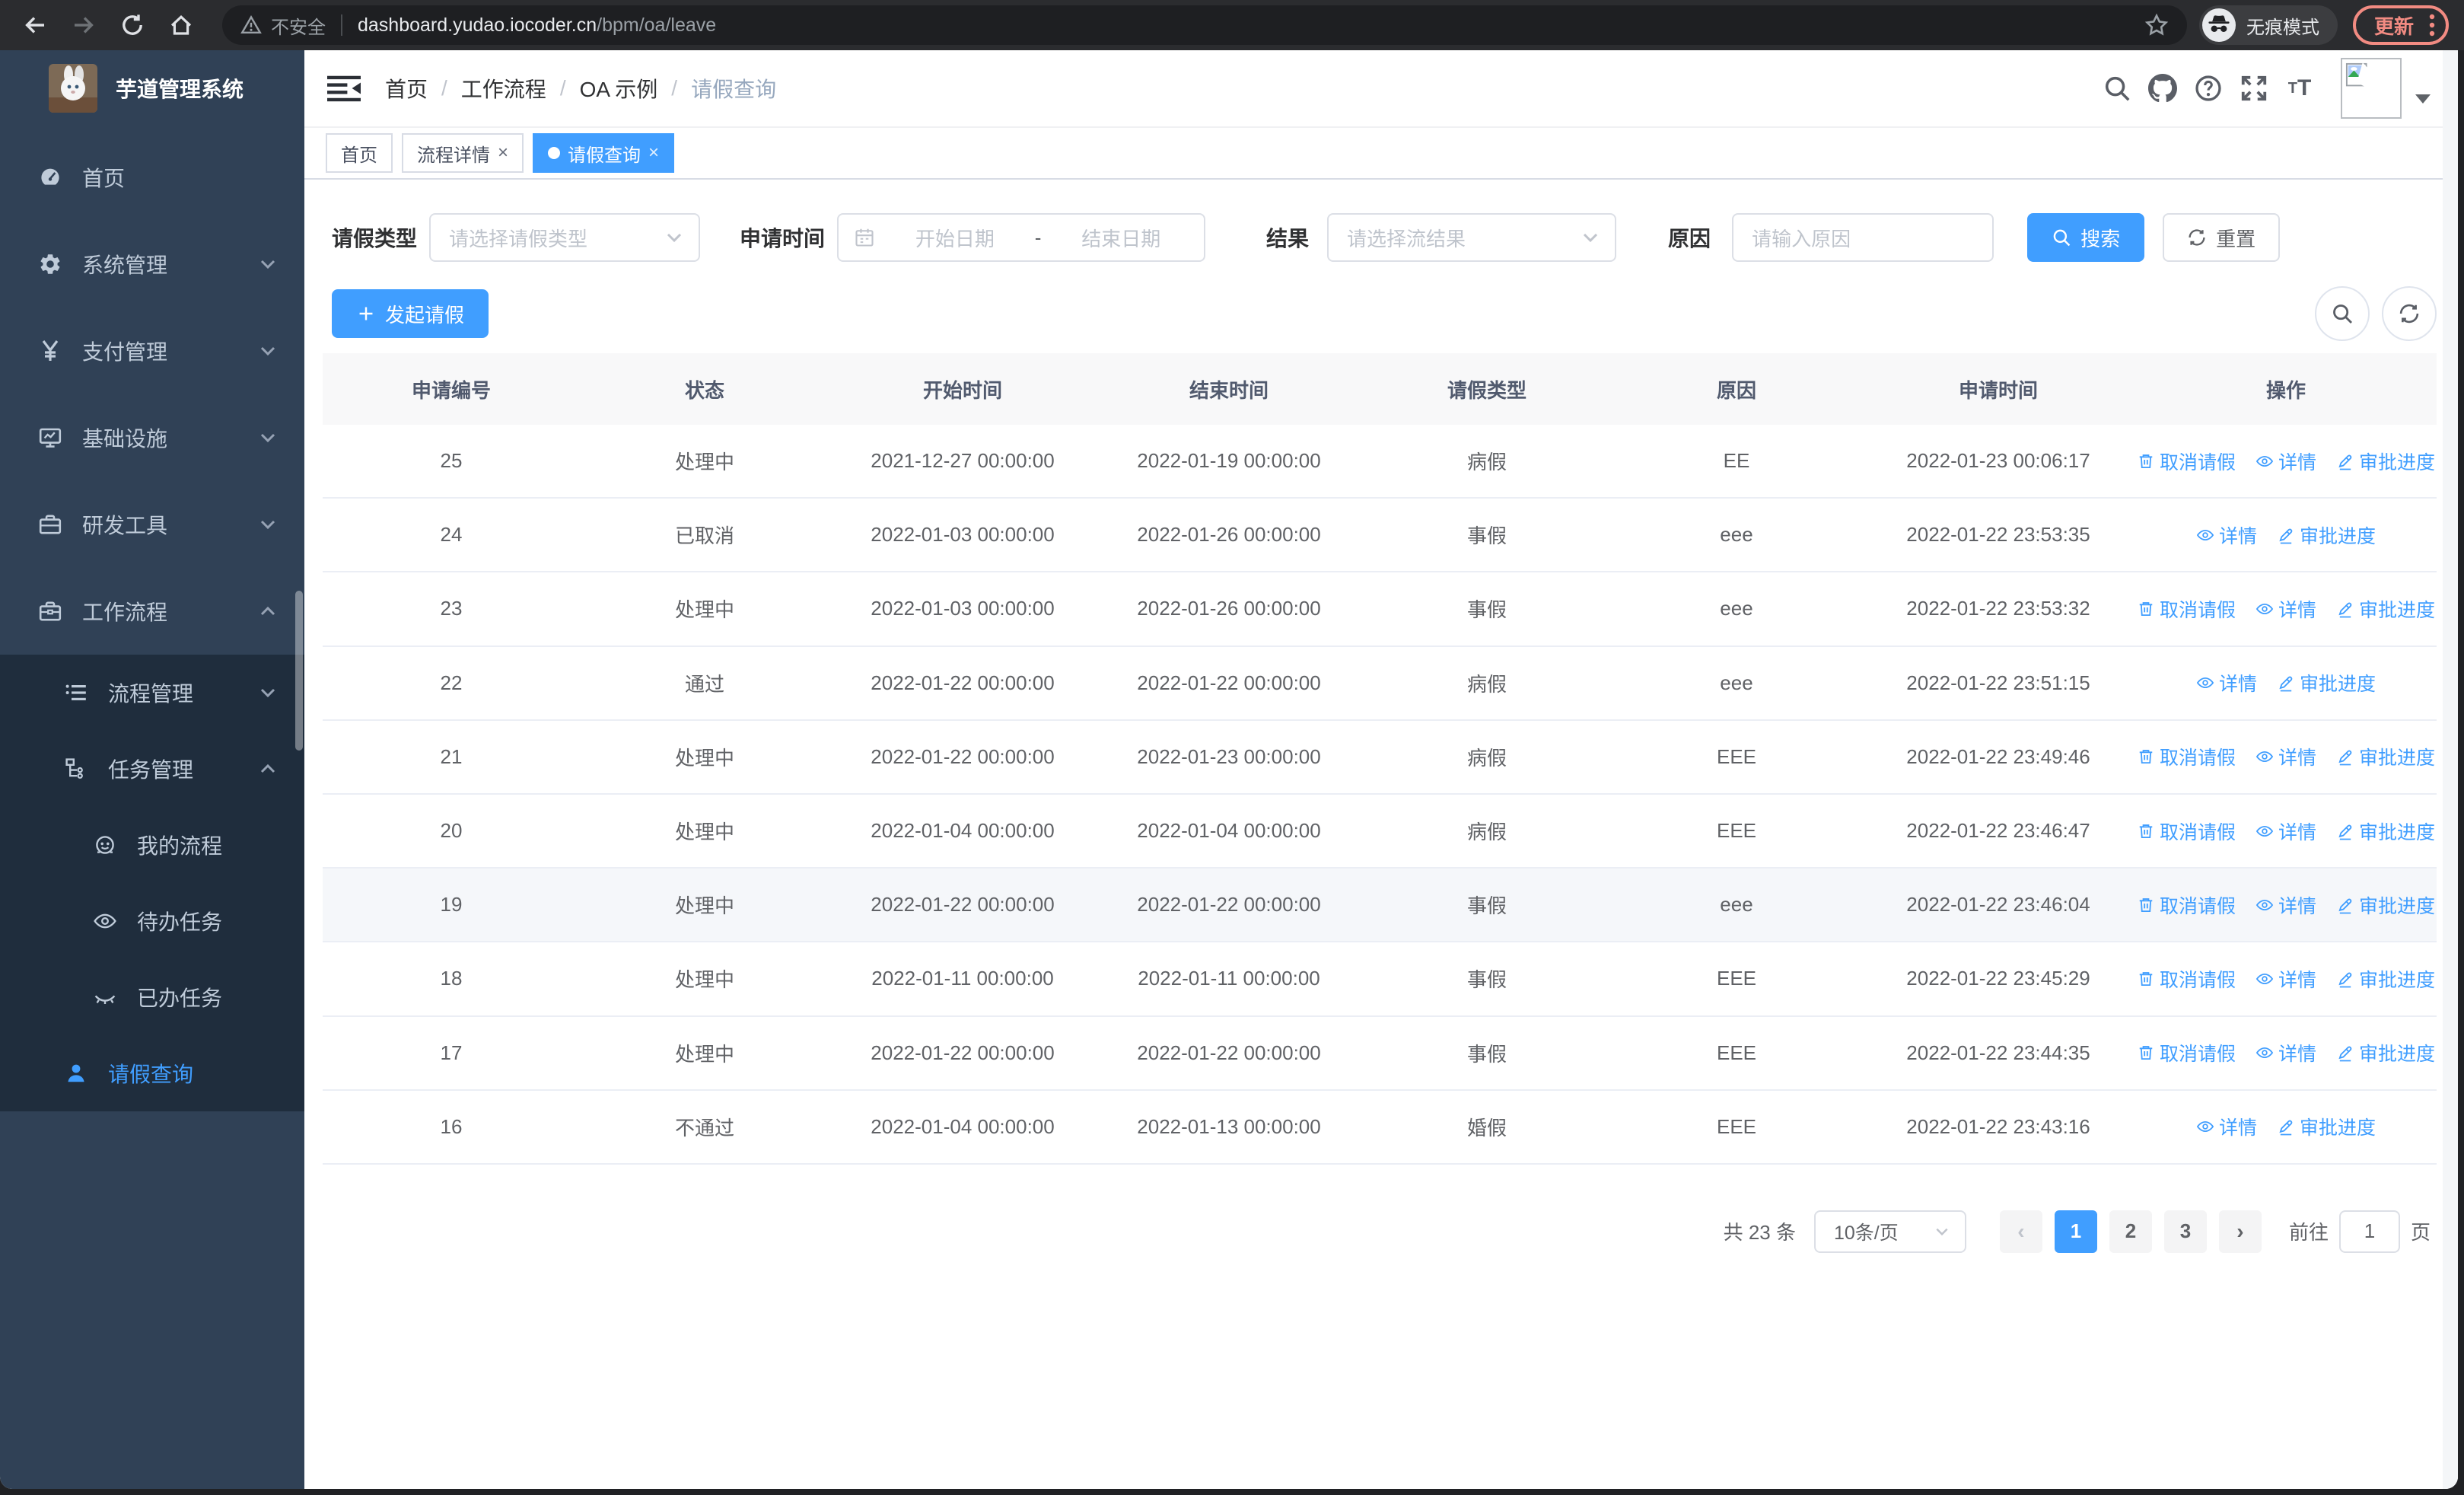  I want to click on sidebar-scrollbar-thumb, so click(299, 671).